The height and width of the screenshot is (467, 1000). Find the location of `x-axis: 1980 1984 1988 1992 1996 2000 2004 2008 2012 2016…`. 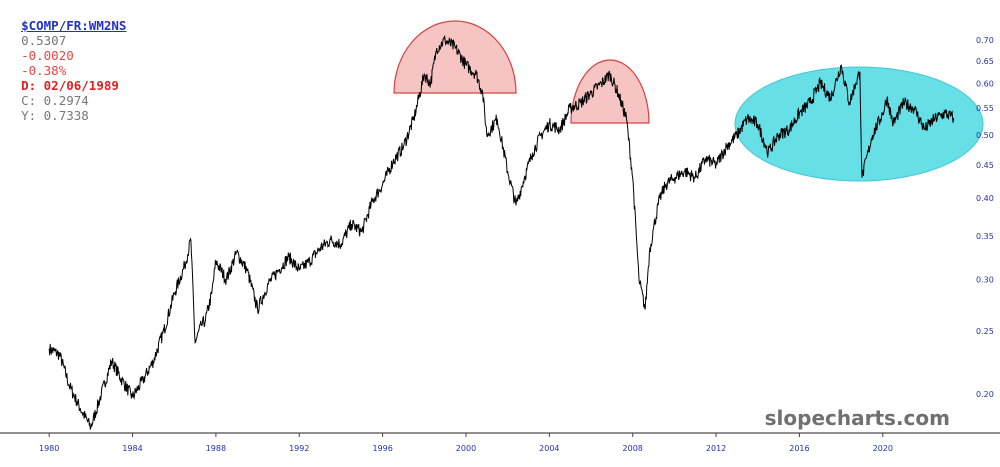

x-axis: 1980 1984 1988 1992 1996 2000 2004 2008 2012 2016… is located at coordinates (500, 442).